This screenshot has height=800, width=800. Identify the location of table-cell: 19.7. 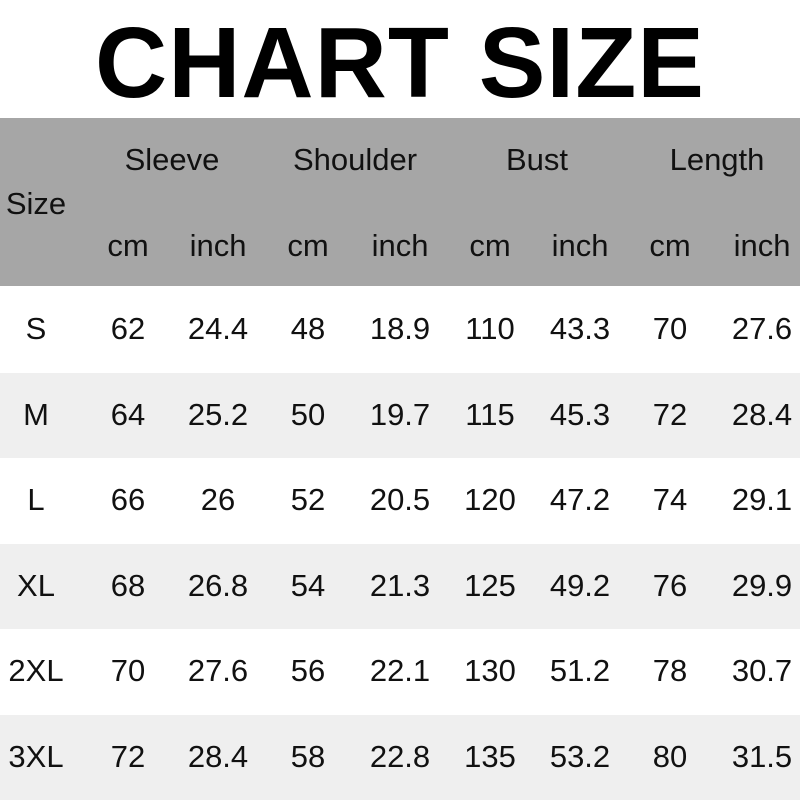
(400, 414).